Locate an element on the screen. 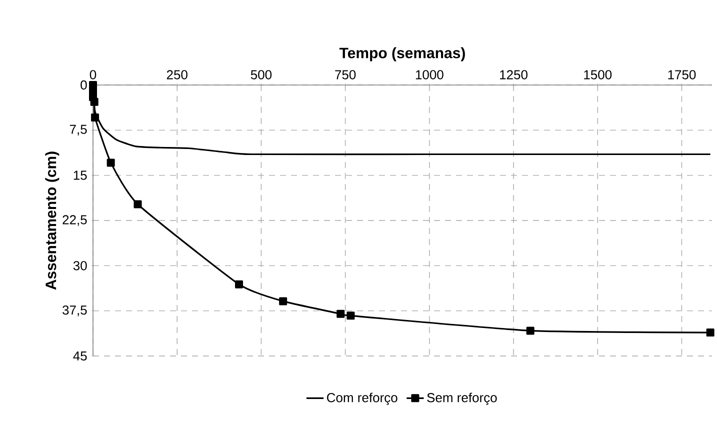 The width and height of the screenshot is (717, 421). y-tick-label: 15 is located at coordinates (80, 175).